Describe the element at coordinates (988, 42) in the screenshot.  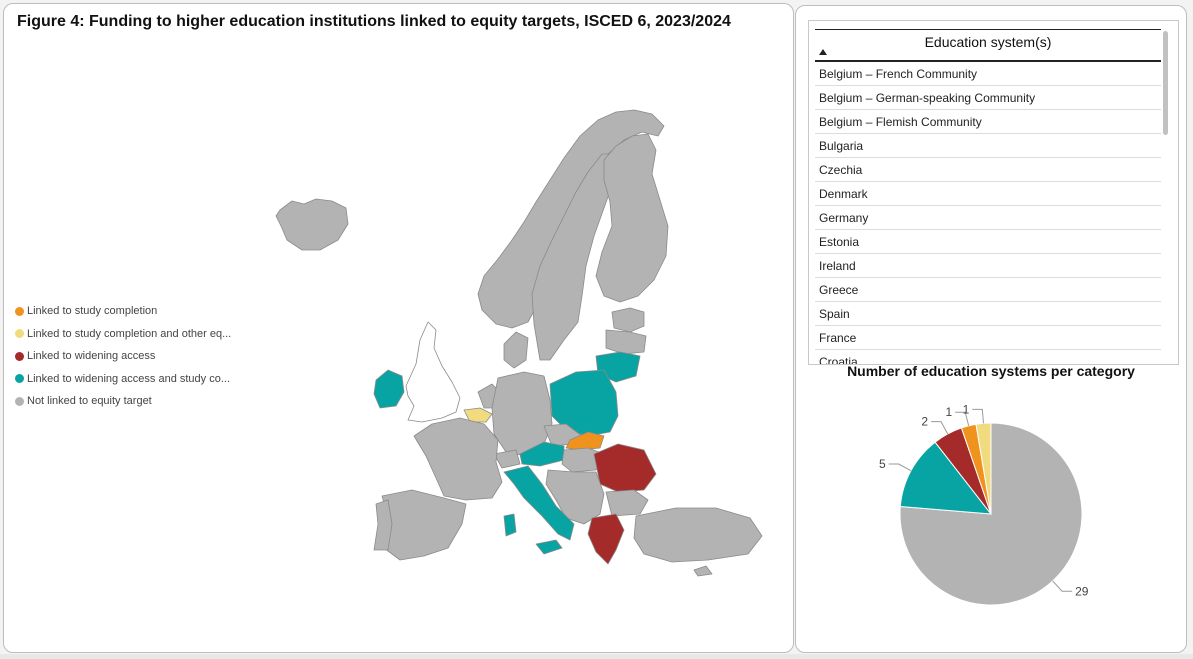
I see `table-header-label: Education system(s)` at that location.